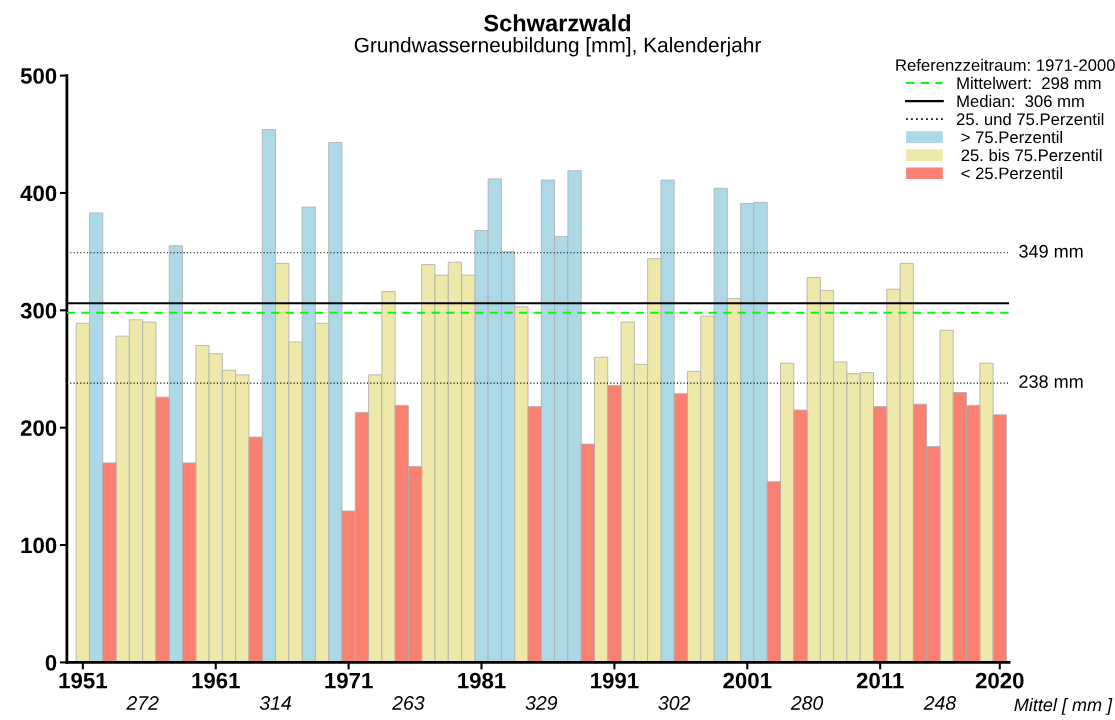  I want to click on x-tick-label: 1971, so click(349, 680).